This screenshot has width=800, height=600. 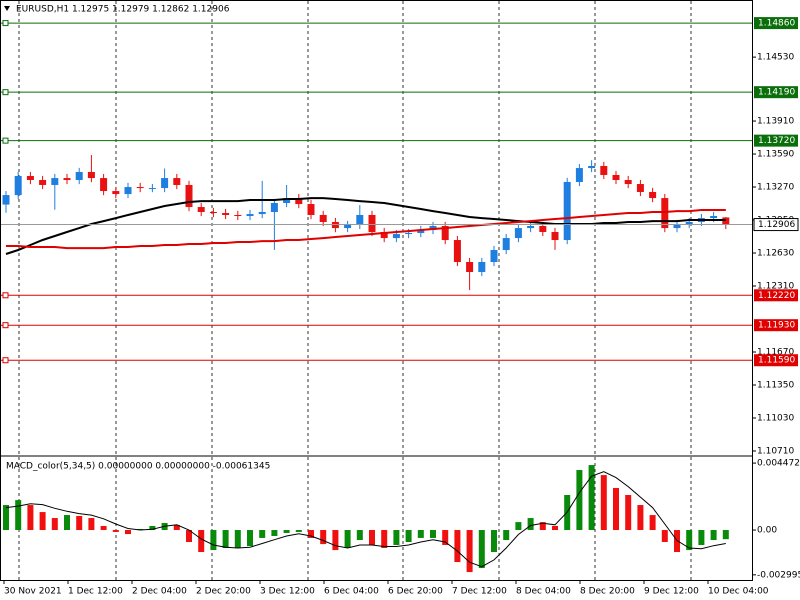 What do you see at coordinates (223, 592) in the screenshot?
I see `x-tick-label: 2 Dec 20:00` at bounding box center [223, 592].